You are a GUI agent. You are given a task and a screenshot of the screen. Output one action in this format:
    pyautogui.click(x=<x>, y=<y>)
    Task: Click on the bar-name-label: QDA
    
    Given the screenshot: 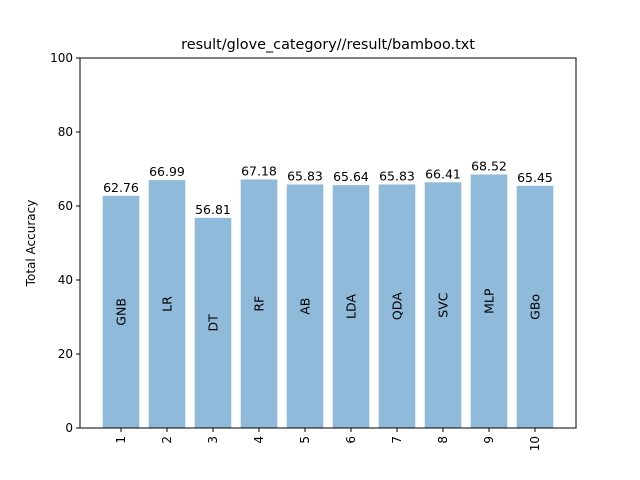 What is the action you would take?
    pyautogui.click(x=397, y=306)
    